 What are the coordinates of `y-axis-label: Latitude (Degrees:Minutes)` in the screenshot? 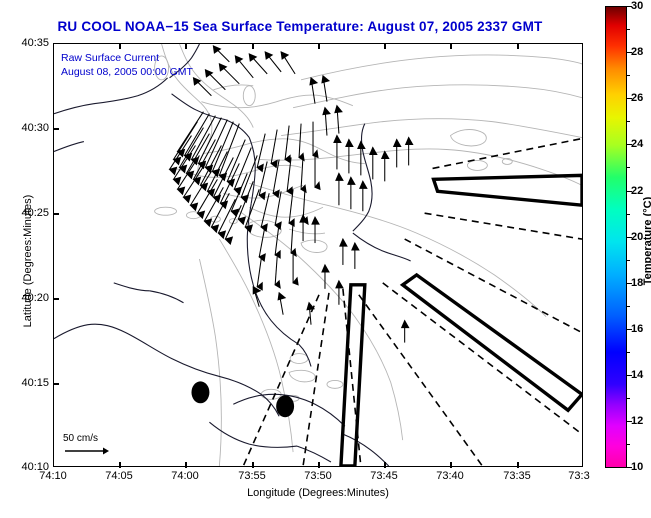 It's located at (28, 261).